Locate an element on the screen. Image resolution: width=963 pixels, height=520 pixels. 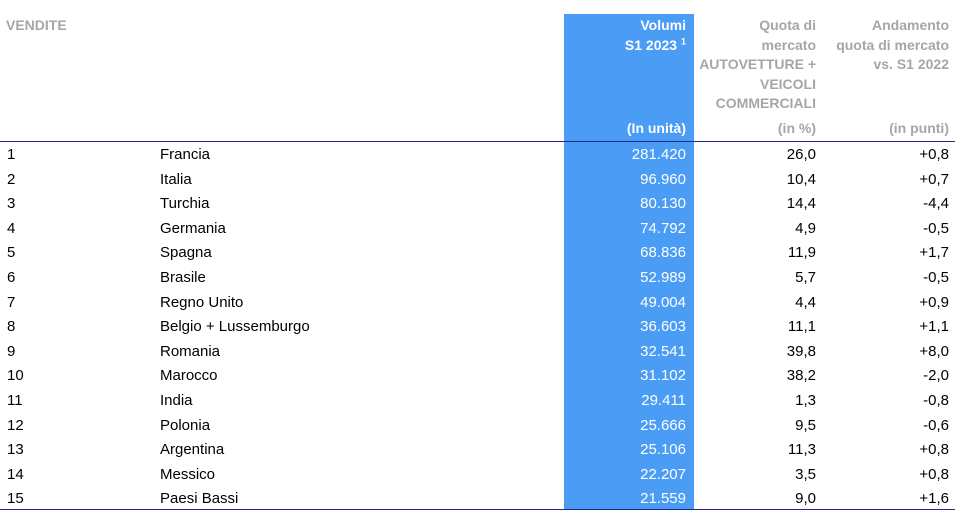
trend-cell: -2,0 is located at coordinates (936, 376).